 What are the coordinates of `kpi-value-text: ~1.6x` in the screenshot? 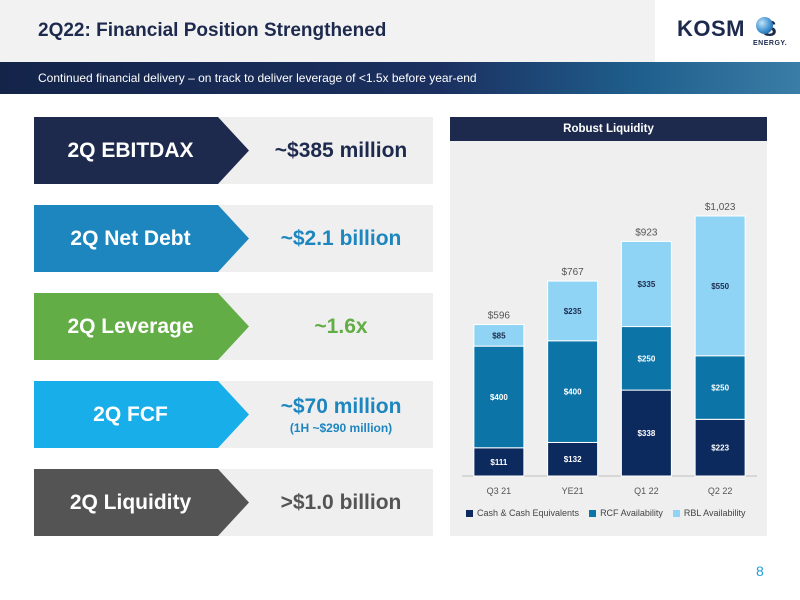 It's located at (341, 326).